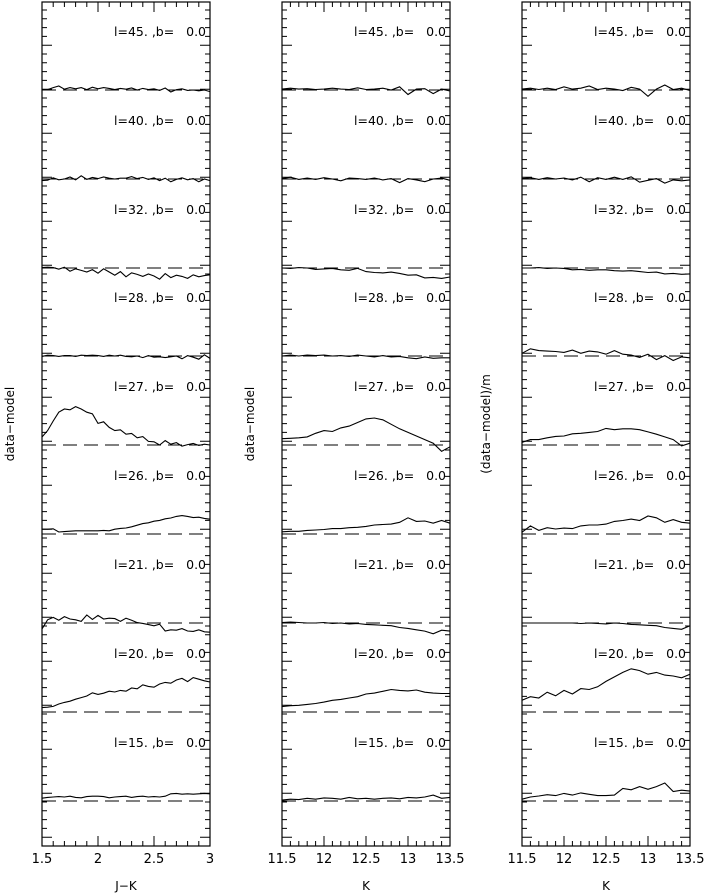 The height and width of the screenshot is (896, 708). Describe the element at coordinates (98, 859) in the screenshot. I see `x-tick-label: 2` at that location.